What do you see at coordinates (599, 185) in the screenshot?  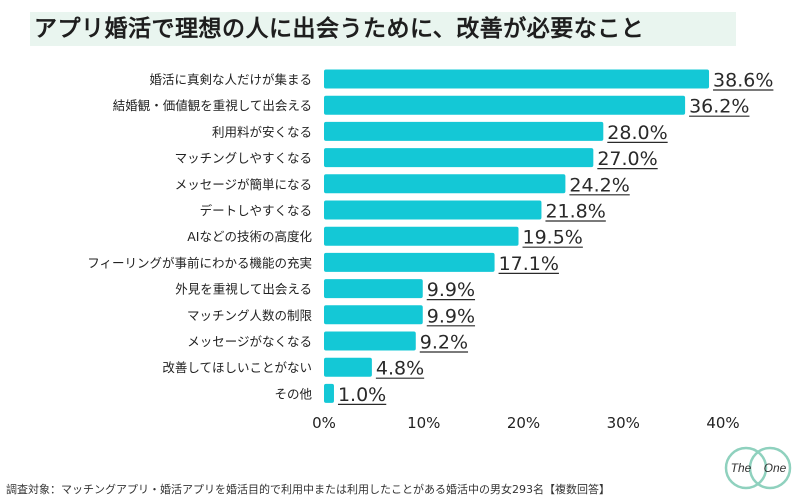 I see `value-label: 24.2%` at bounding box center [599, 185].